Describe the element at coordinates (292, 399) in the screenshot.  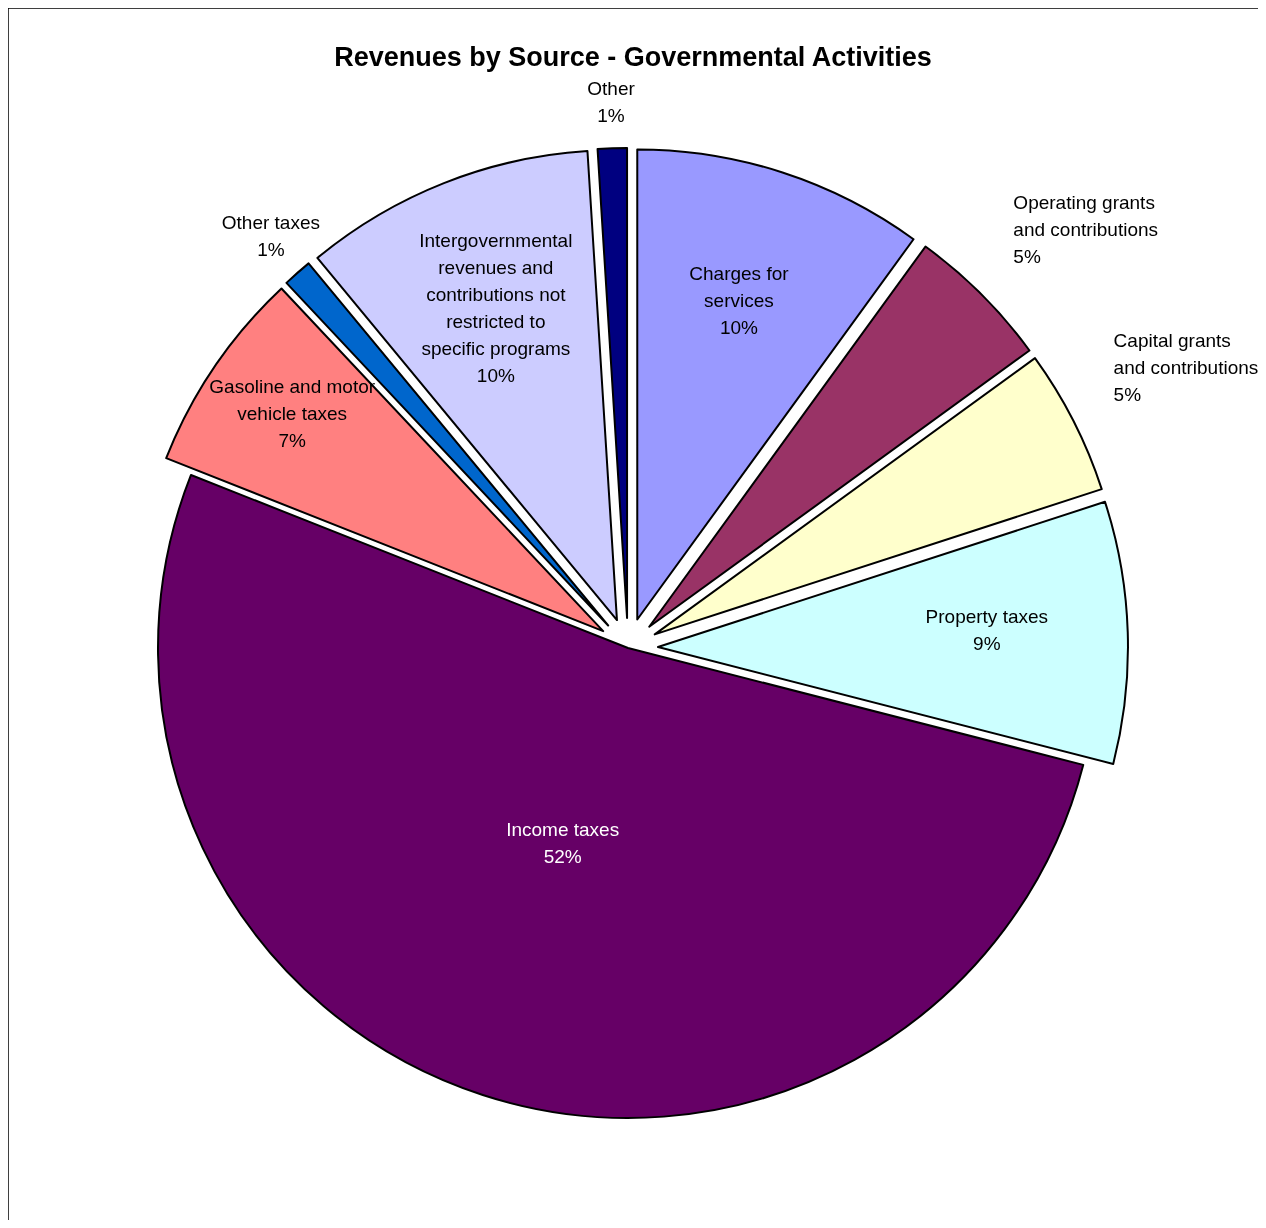
I see `slice-label: Gasoline and motor vehicle taxes` at that location.